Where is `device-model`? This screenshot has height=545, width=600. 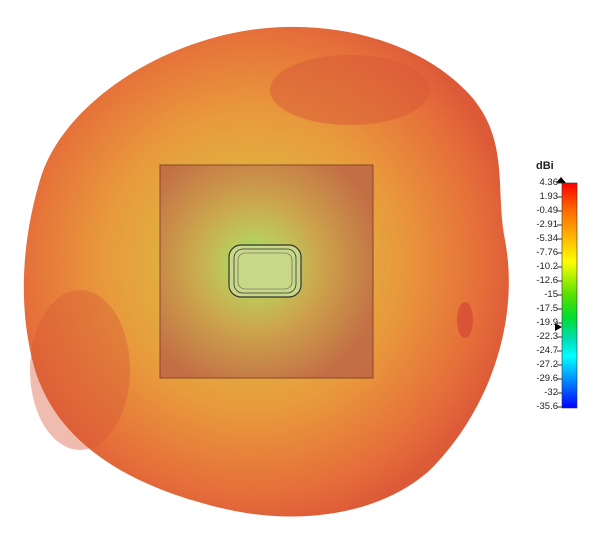 device-model is located at coordinates (265, 271).